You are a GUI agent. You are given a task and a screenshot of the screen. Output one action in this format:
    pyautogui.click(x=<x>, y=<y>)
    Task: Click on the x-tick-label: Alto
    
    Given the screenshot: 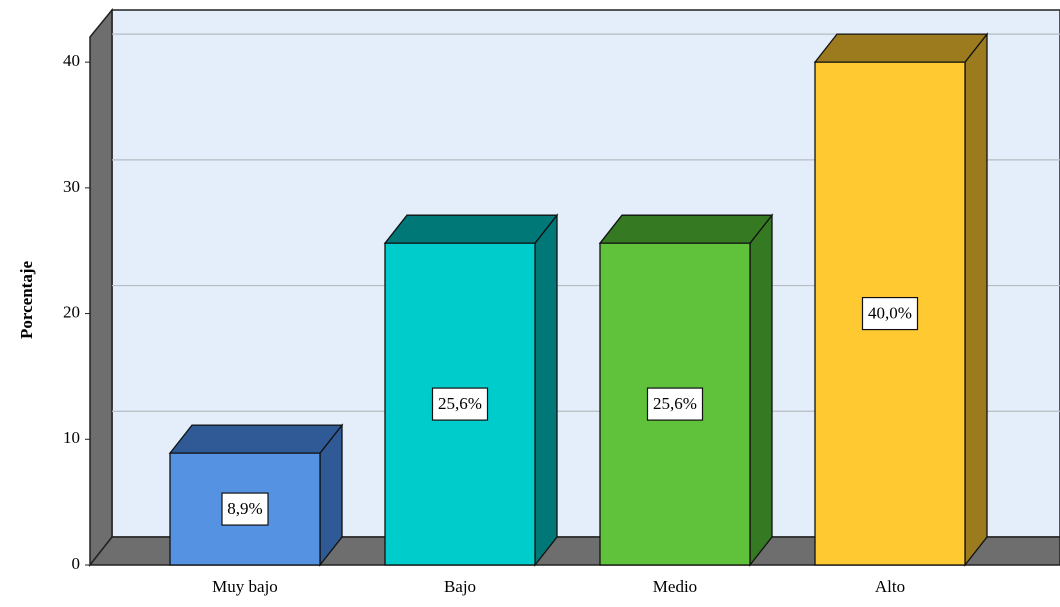 What is the action you would take?
    pyautogui.click(x=890, y=586)
    